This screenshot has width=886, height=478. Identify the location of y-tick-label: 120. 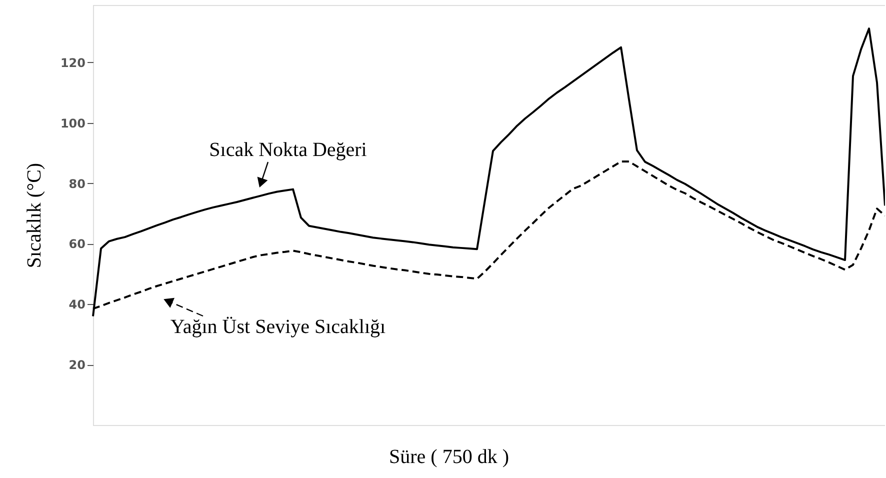
(73, 63).